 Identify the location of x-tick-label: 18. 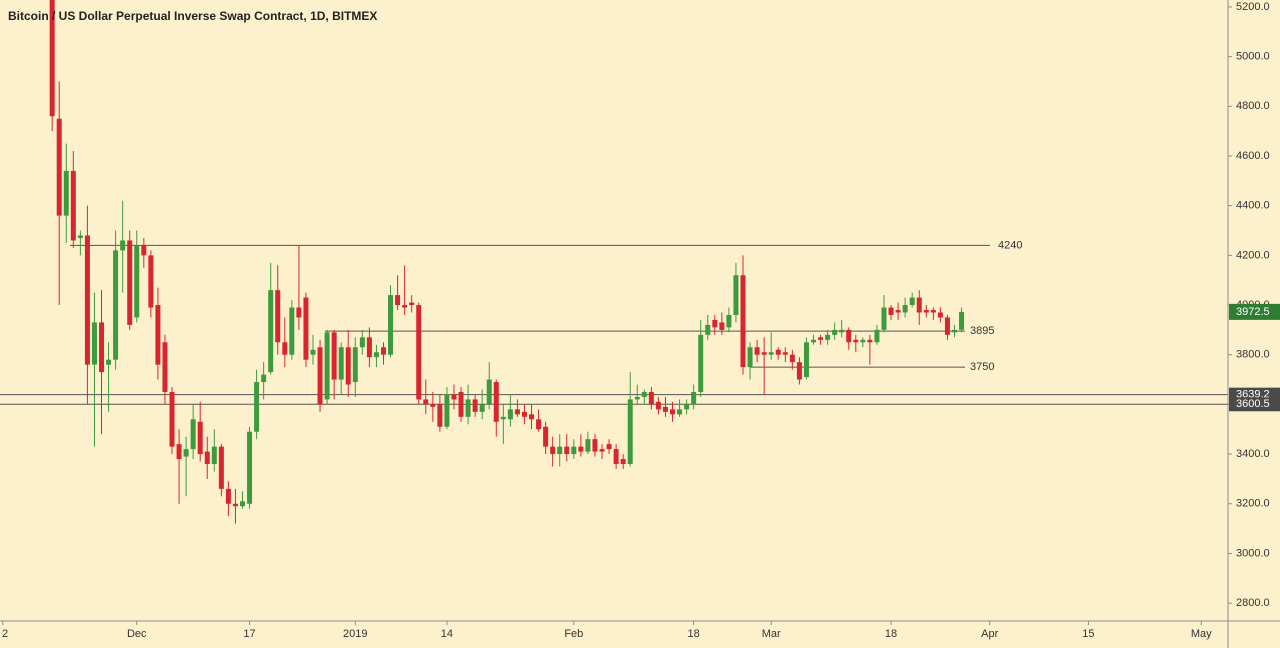
(891, 634).